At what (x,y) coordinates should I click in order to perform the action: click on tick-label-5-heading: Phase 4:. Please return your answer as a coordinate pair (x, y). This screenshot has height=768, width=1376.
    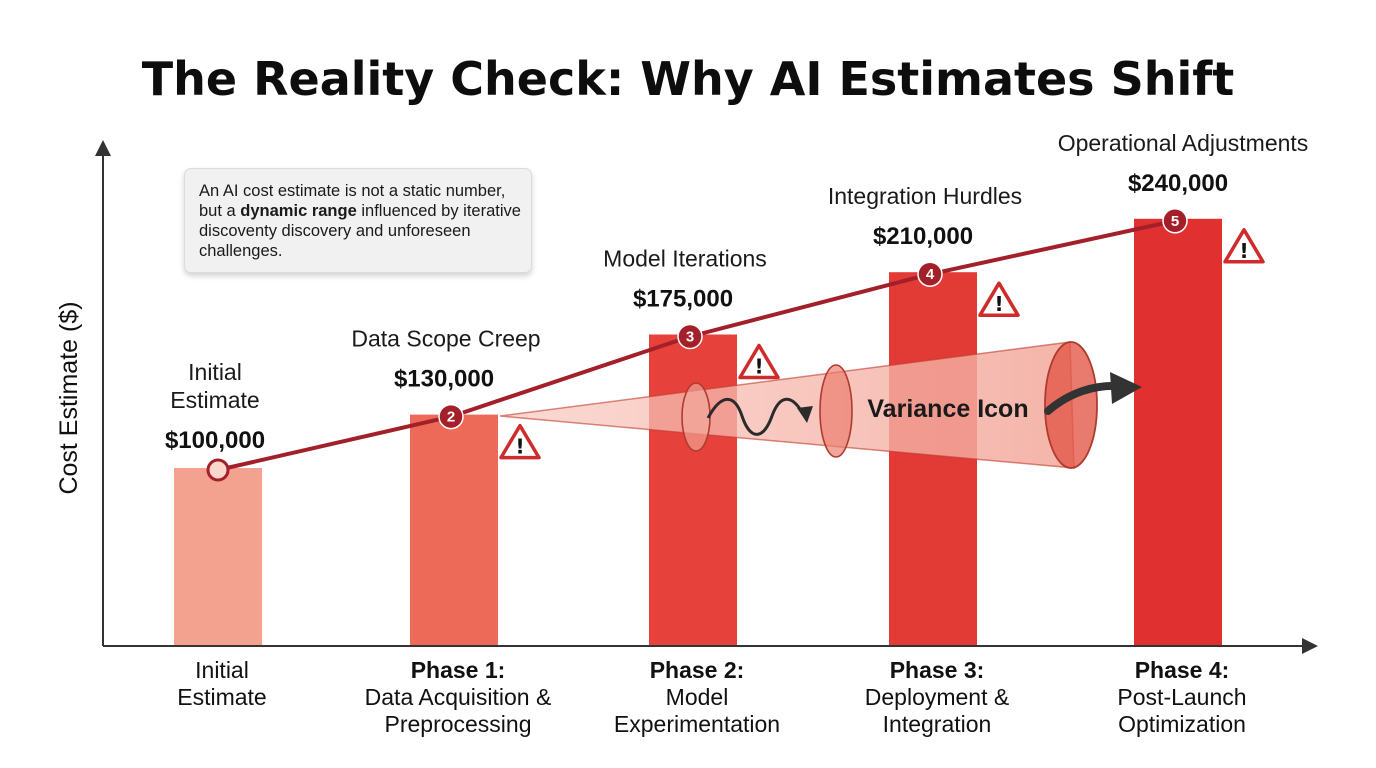
    Looking at the image, I should click on (1182, 670).